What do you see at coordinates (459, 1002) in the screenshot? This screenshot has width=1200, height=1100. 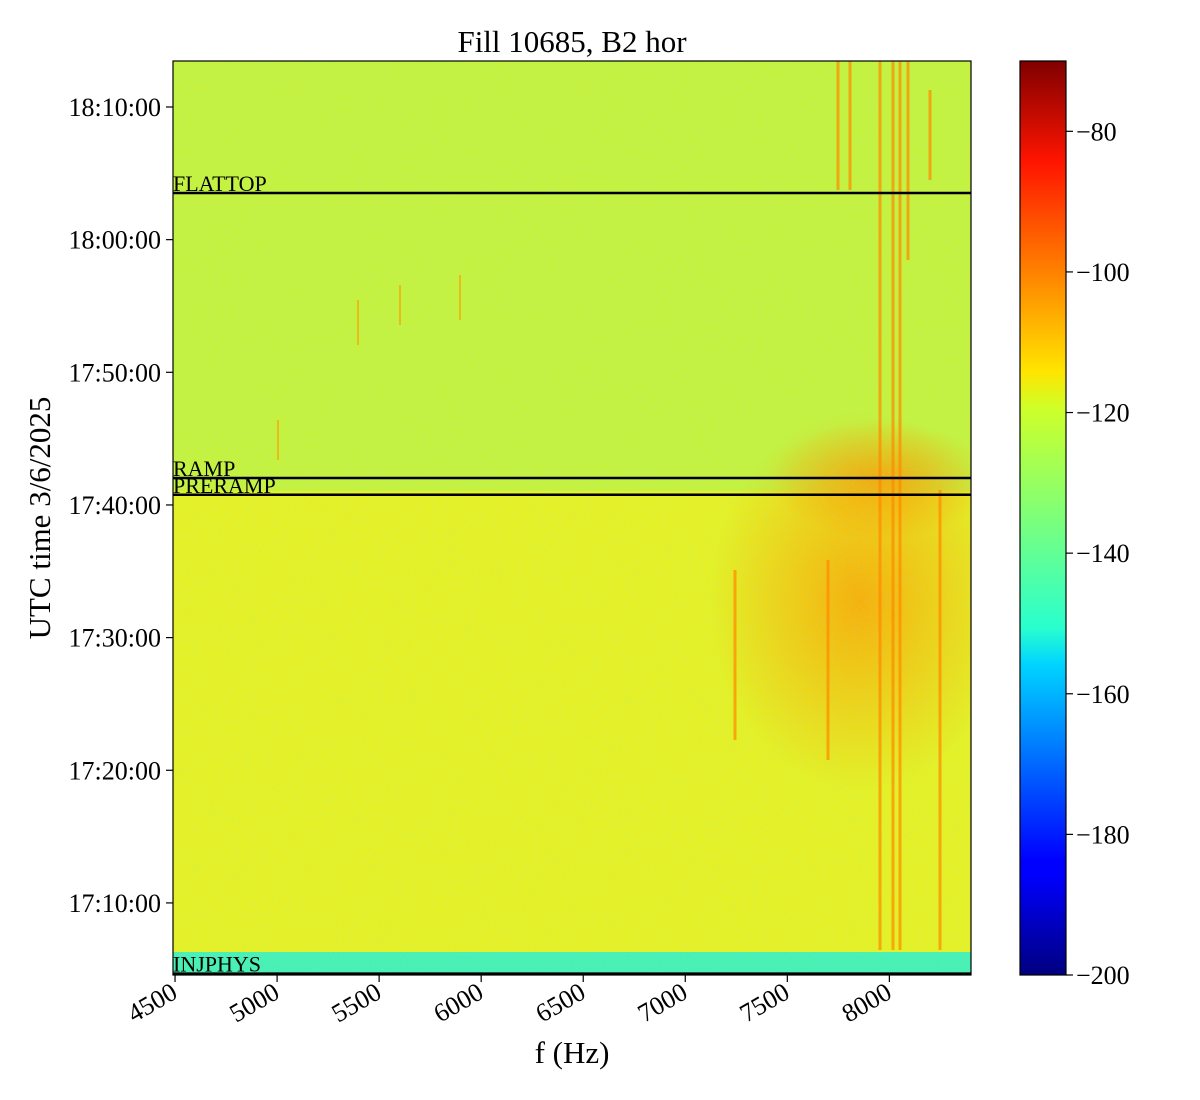 I see `x-tick-label: 6000` at bounding box center [459, 1002].